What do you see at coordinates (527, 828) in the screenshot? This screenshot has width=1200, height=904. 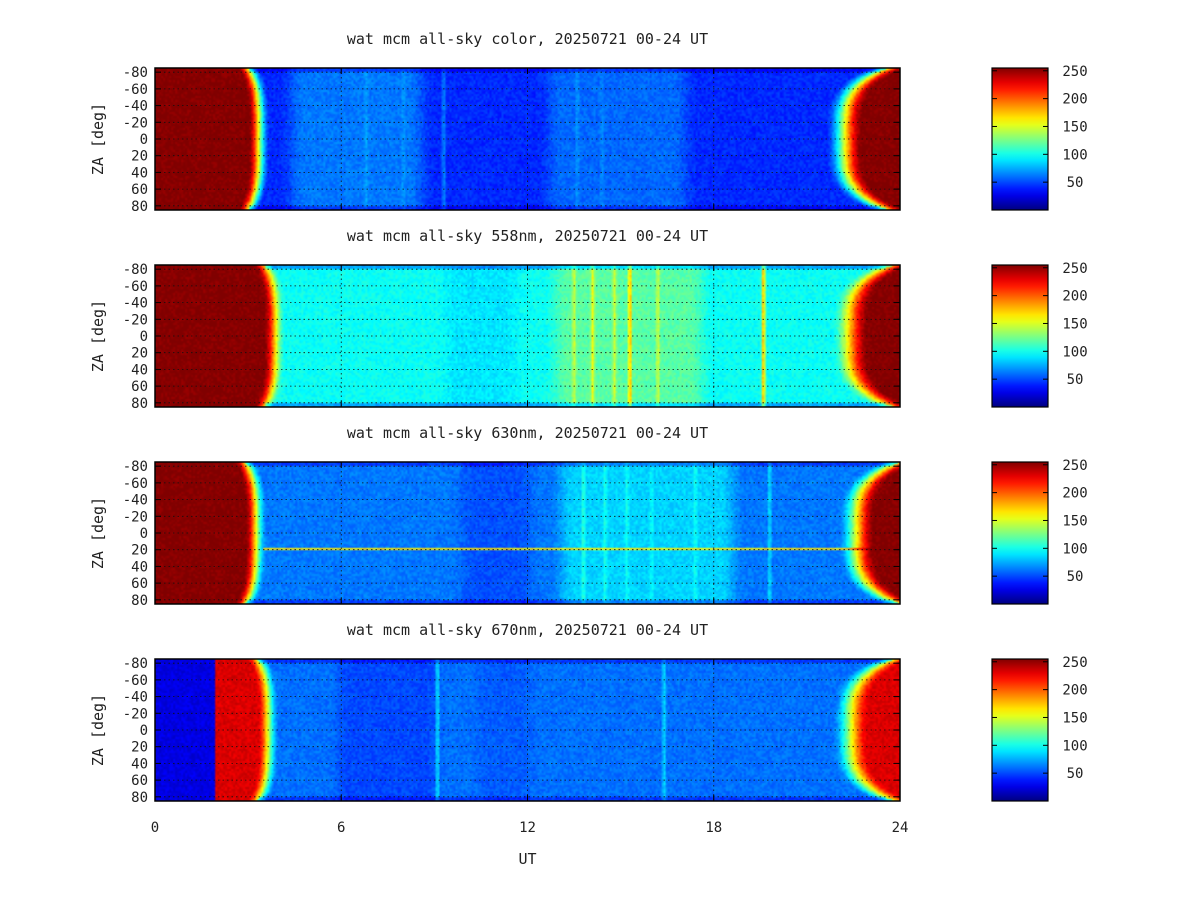 I see `x-tick-label: 12` at bounding box center [527, 828].